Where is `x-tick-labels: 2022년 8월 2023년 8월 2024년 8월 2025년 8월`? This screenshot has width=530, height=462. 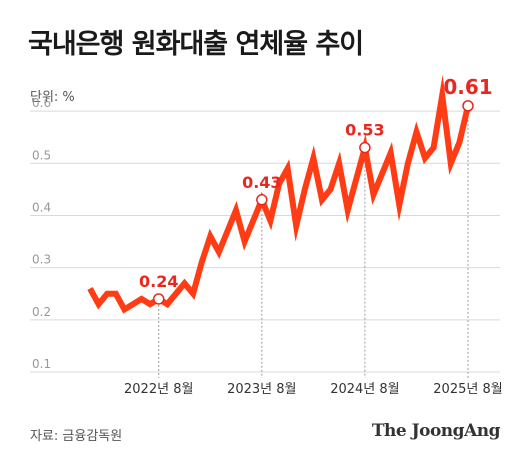
x-tick-labels: 2022년 8월 2023년 8월 2024년 8월 2025년 8월 is located at coordinates (313, 389).